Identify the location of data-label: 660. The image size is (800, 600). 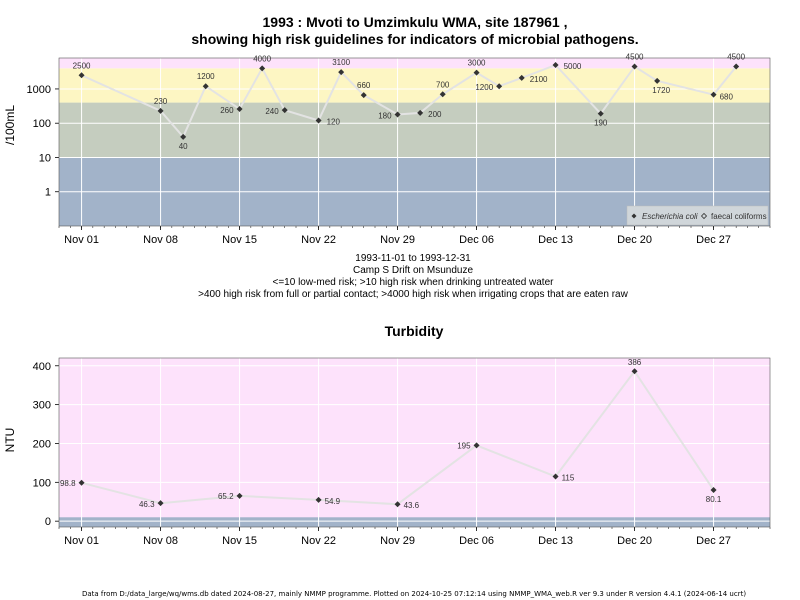
(364, 85).